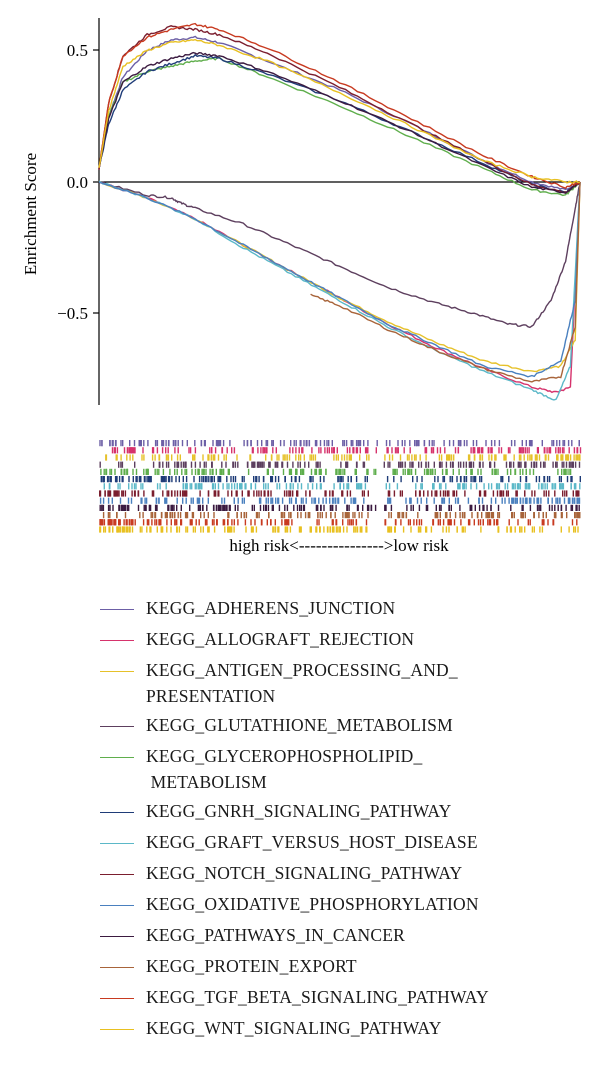 This screenshot has height=1069, width=600. I want to click on legend-swatch, so click(117, 998).